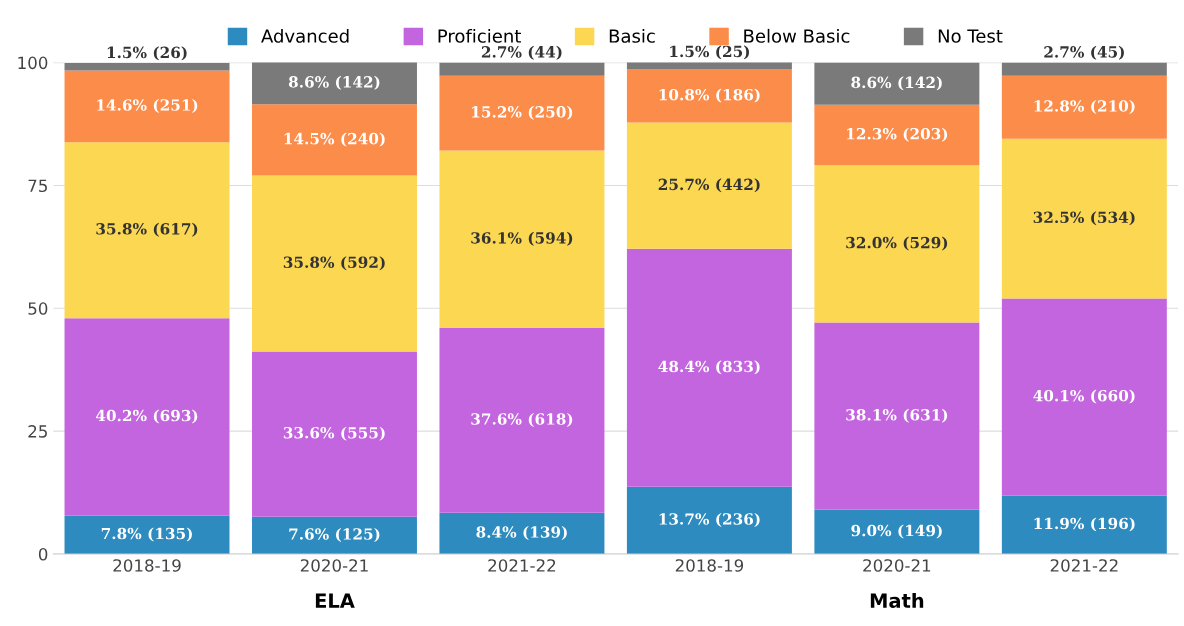  I want to click on data-label: 15.2% (250), so click(522, 112).